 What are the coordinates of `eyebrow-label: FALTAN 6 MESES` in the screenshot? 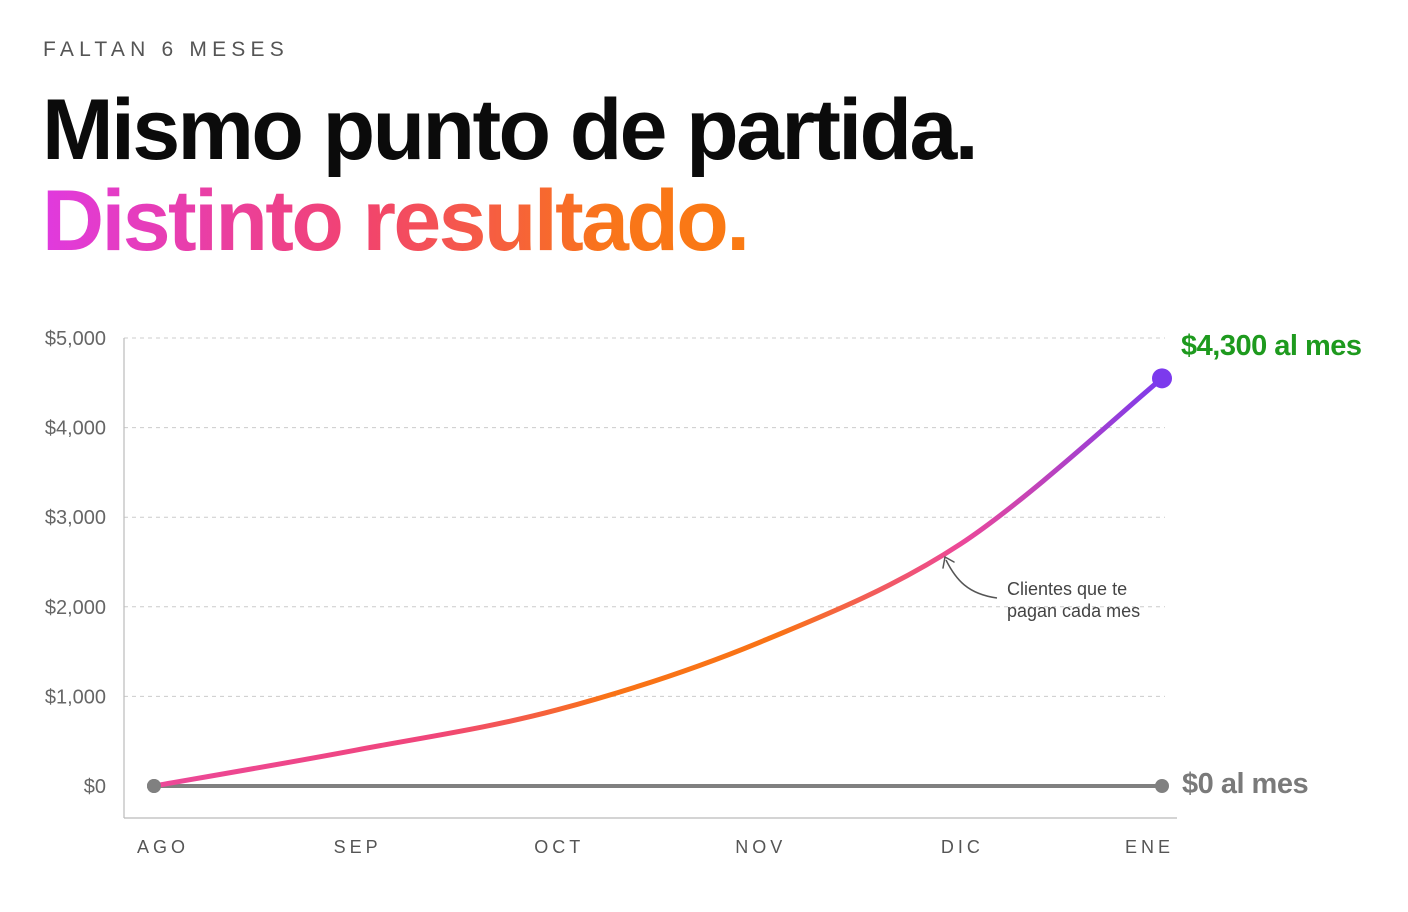 It's located at (166, 49).